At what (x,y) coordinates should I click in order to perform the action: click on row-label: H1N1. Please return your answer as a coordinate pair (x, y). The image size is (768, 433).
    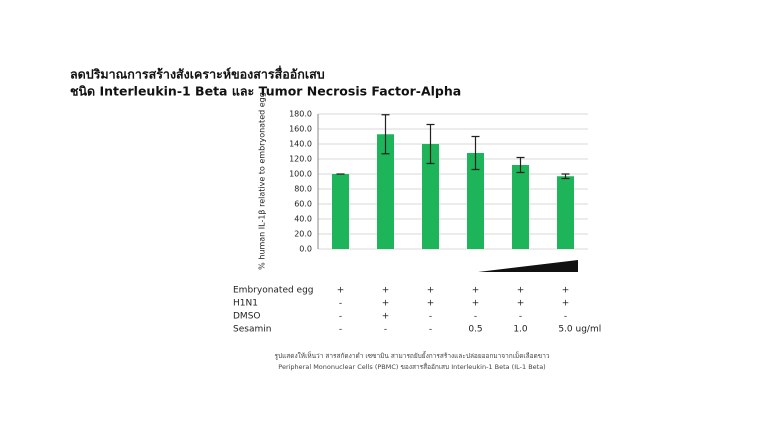
    Looking at the image, I should click on (245, 304).